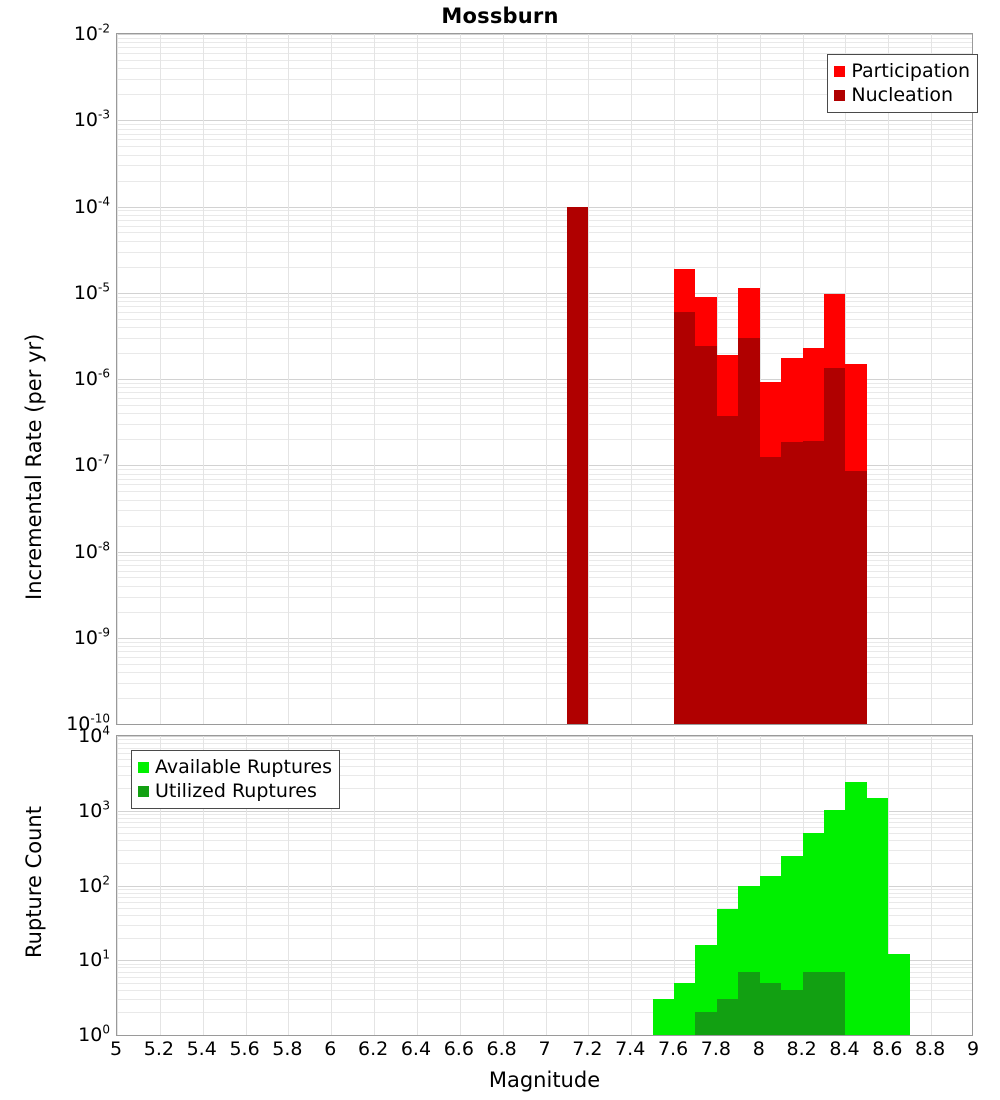 The width and height of the screenshot is (1000, 1100). Describe the element at coordinates (801, 1049) in the screenshot. I see `x-tick-label: 8.2` at that location.